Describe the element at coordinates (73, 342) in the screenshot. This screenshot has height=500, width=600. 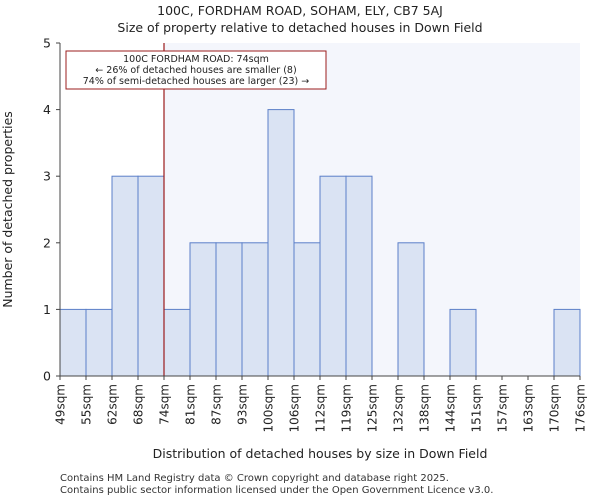
I see `bar-49sqm` at that location.